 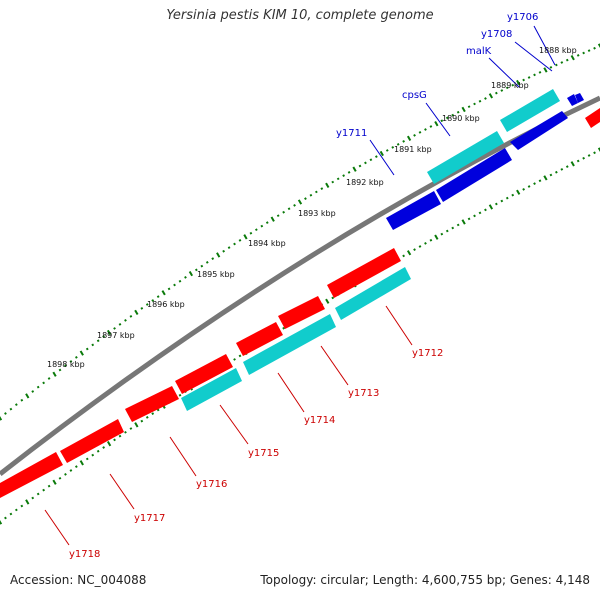 I want to click on kbp-scale-label: 1889 kbp, so click(x=510, y=85).